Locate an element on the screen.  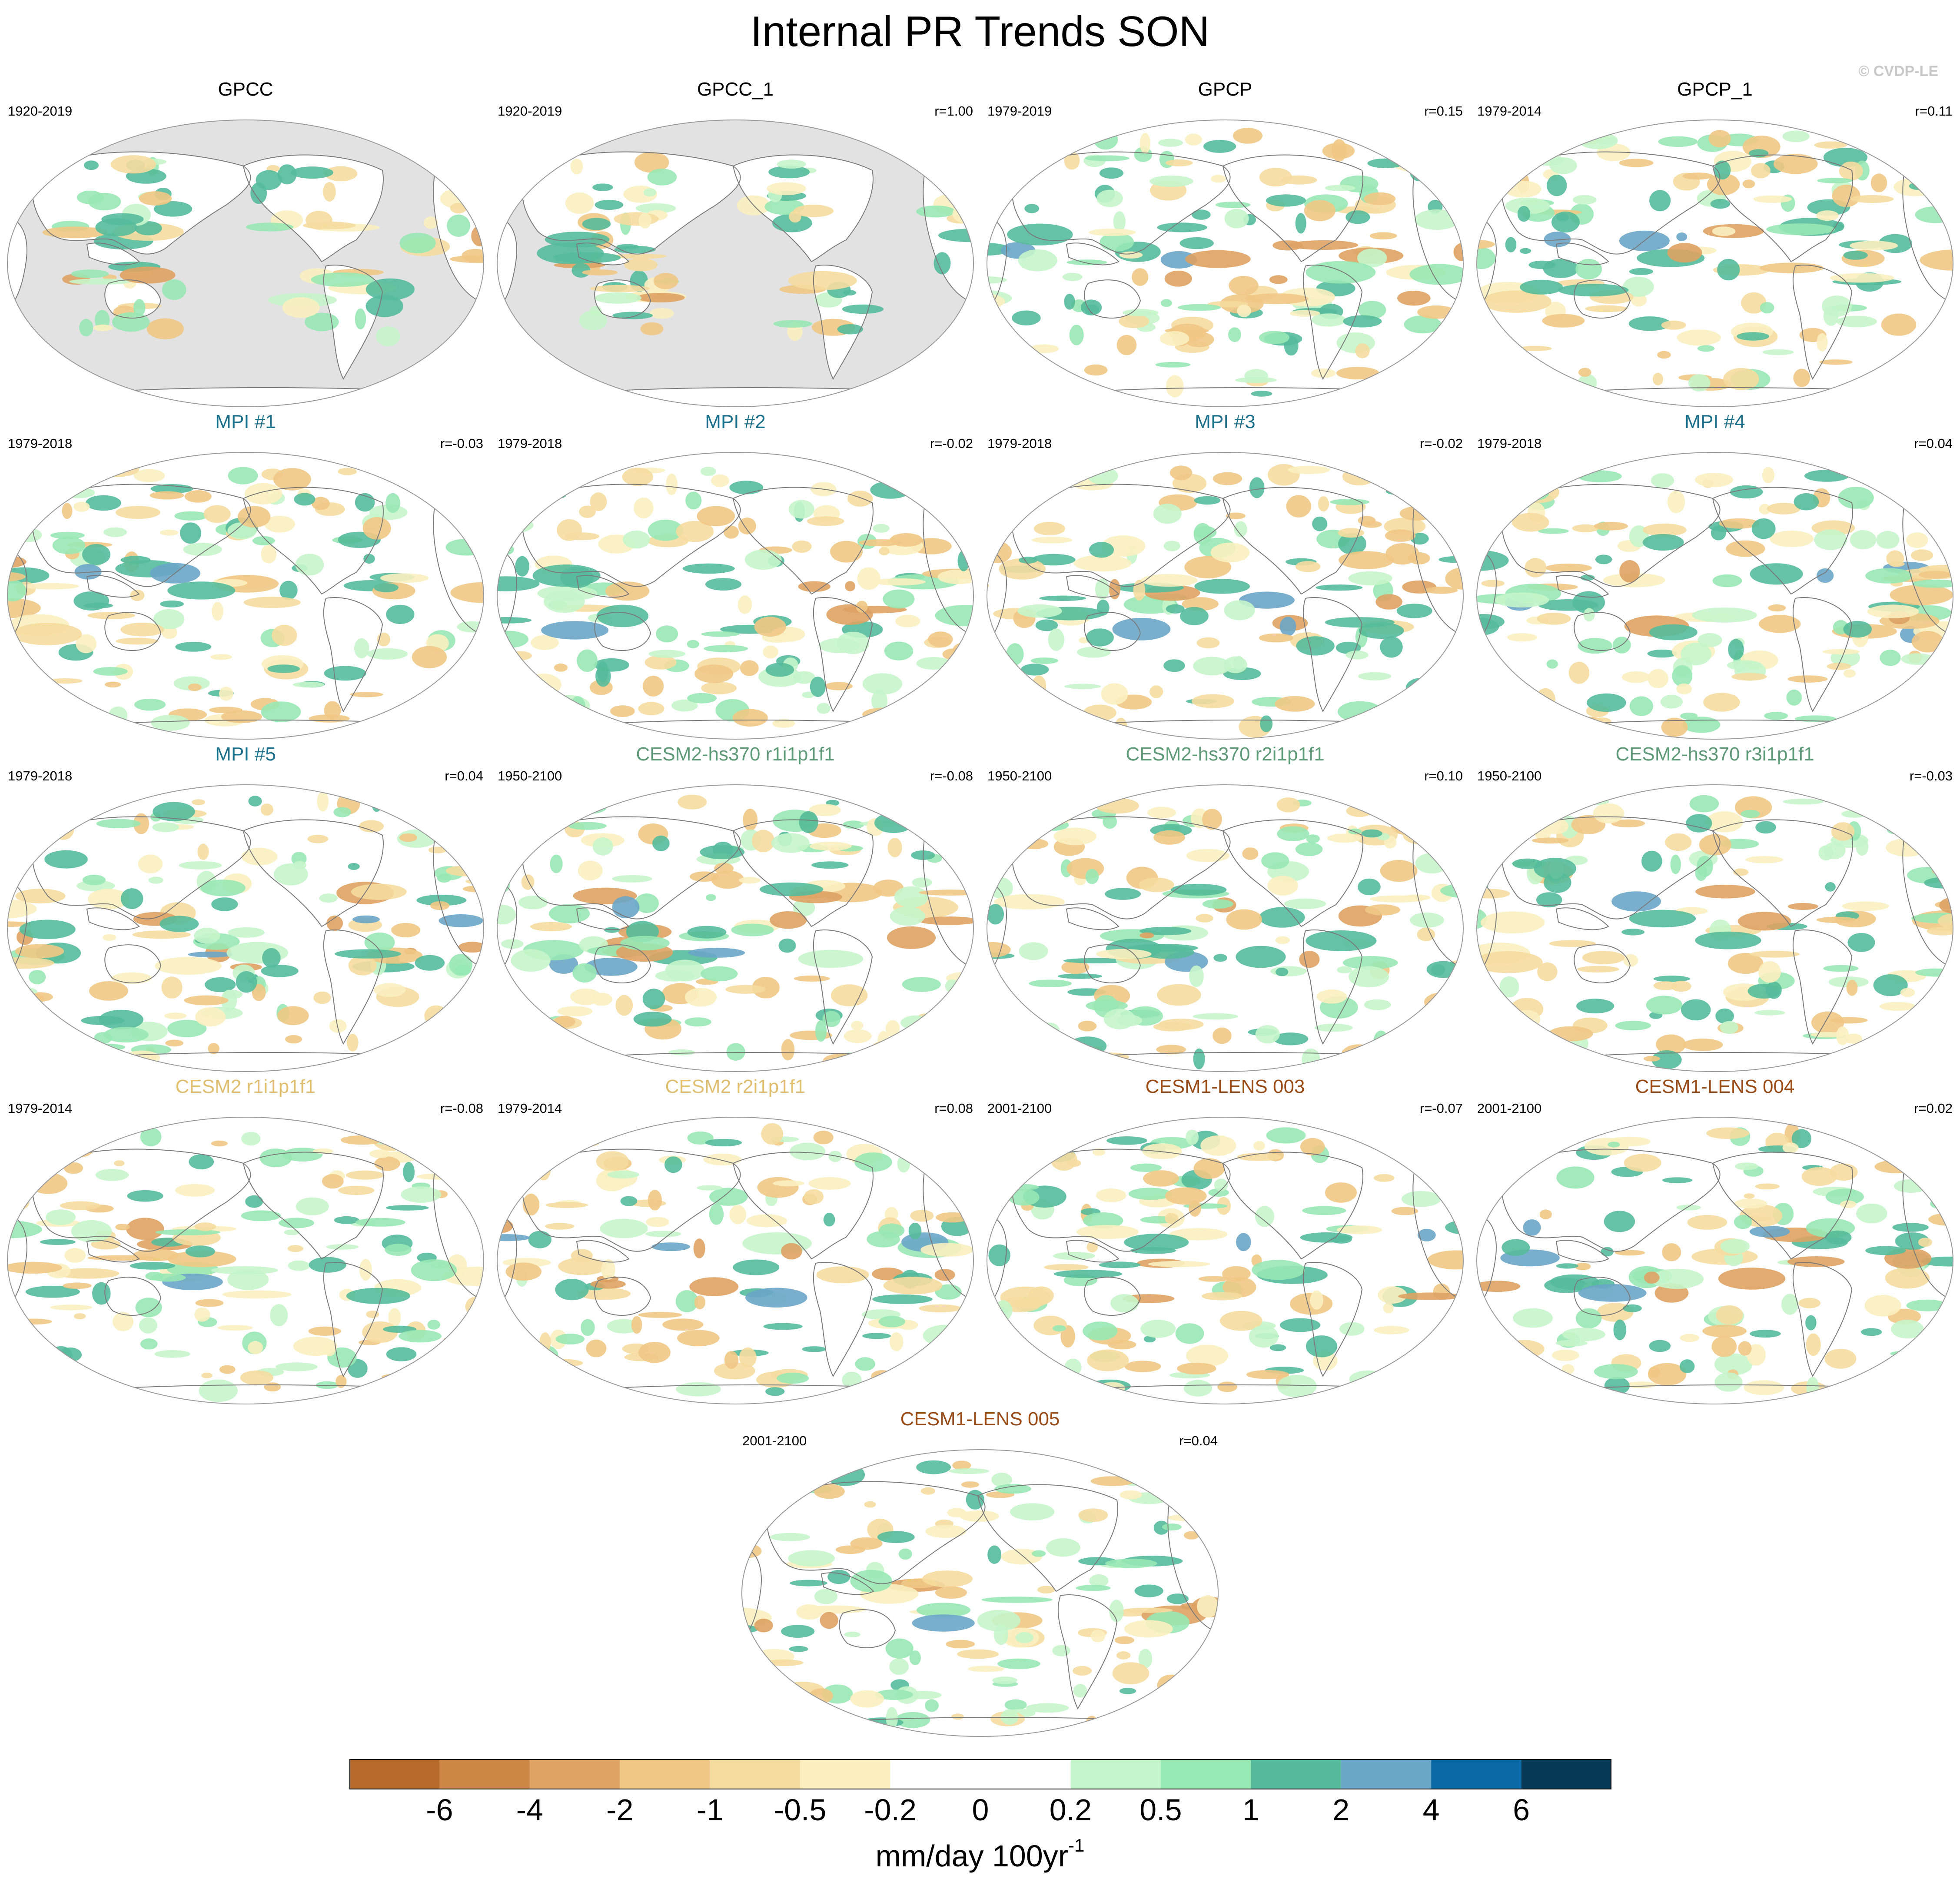
panel-years: 2001-2100 is located at coordinates (1019, 1108).